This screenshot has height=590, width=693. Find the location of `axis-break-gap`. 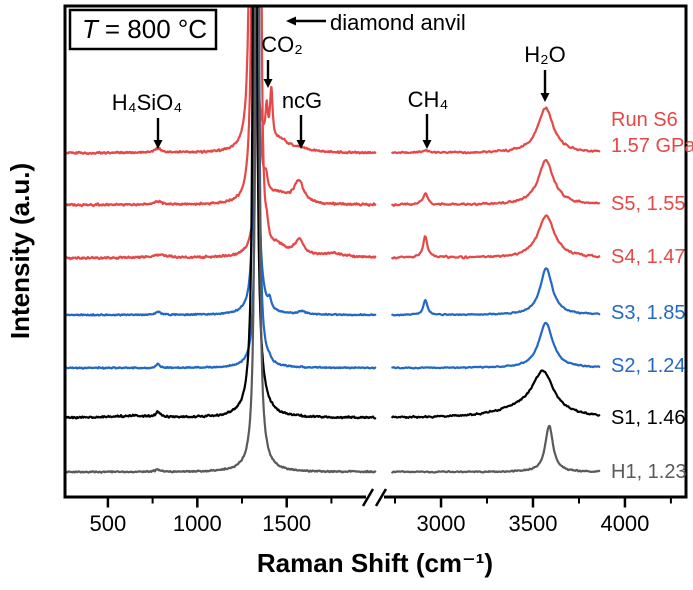

axis-break-gap is located at coordinates (375, 497).